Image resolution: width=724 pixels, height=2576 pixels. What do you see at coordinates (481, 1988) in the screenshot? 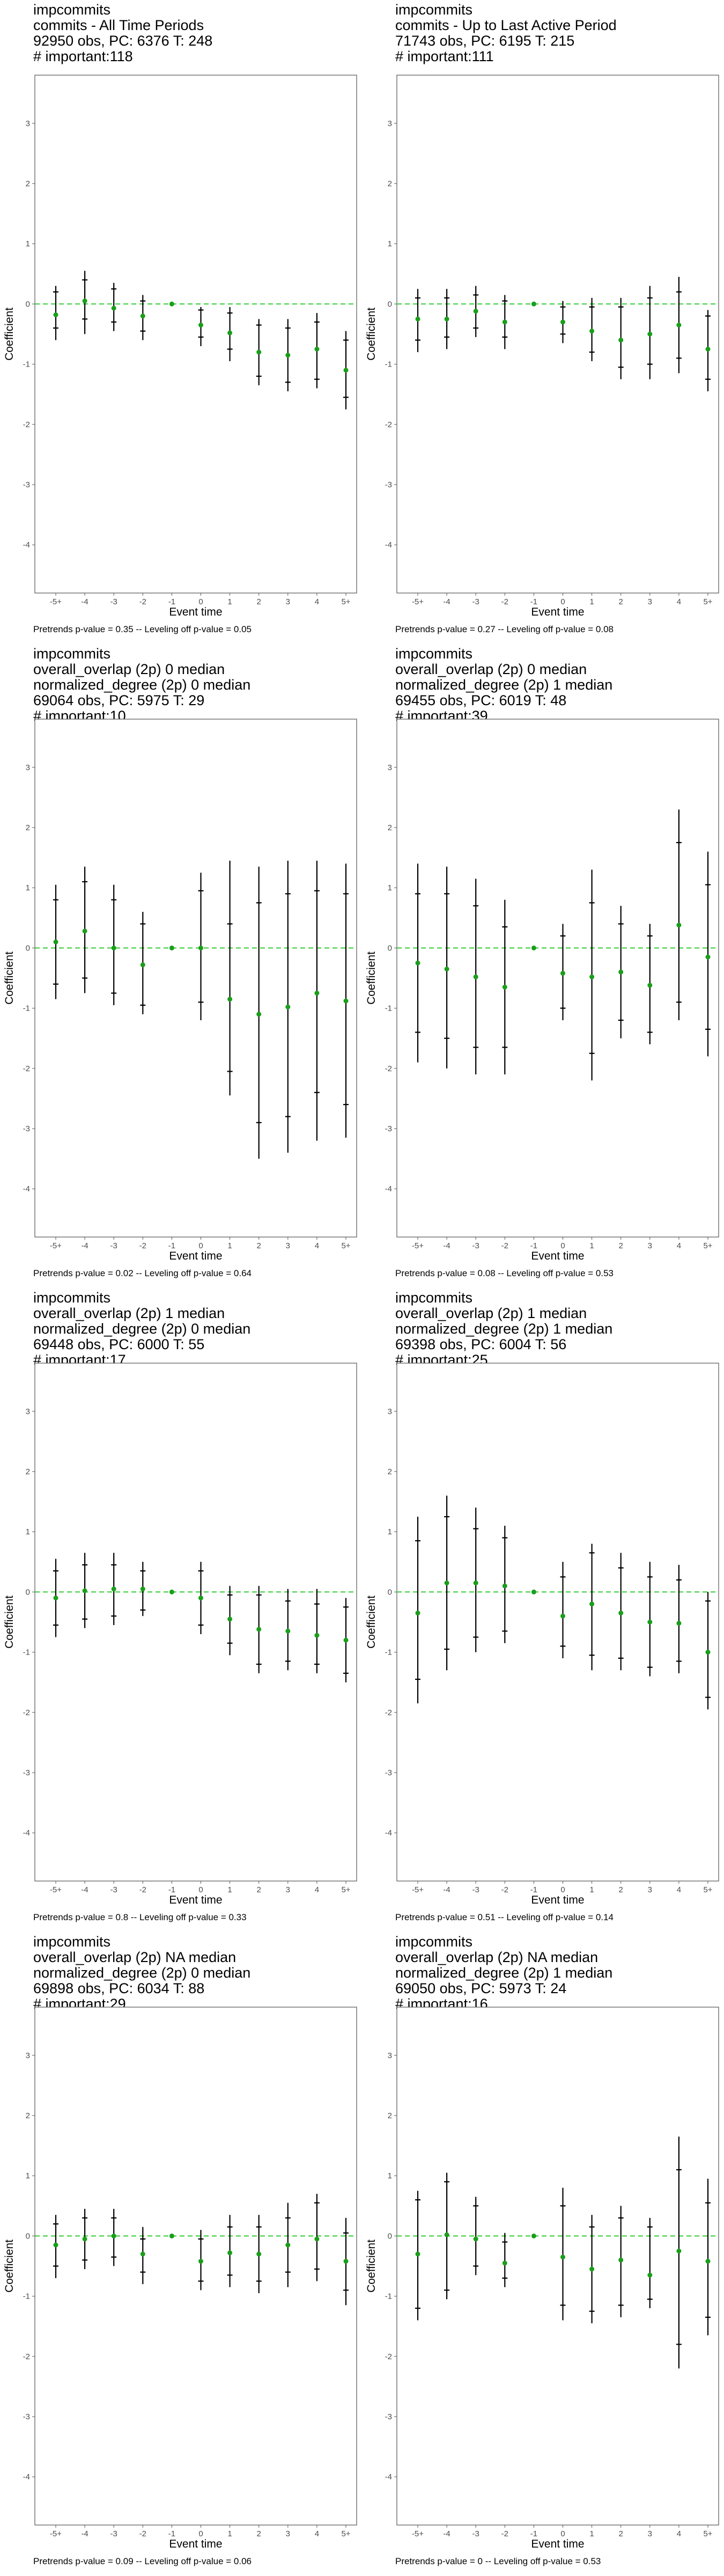
I see `panel-title-line: 69050 obs, PC: 5973 T: 24` at bounding box center [481, 1988].